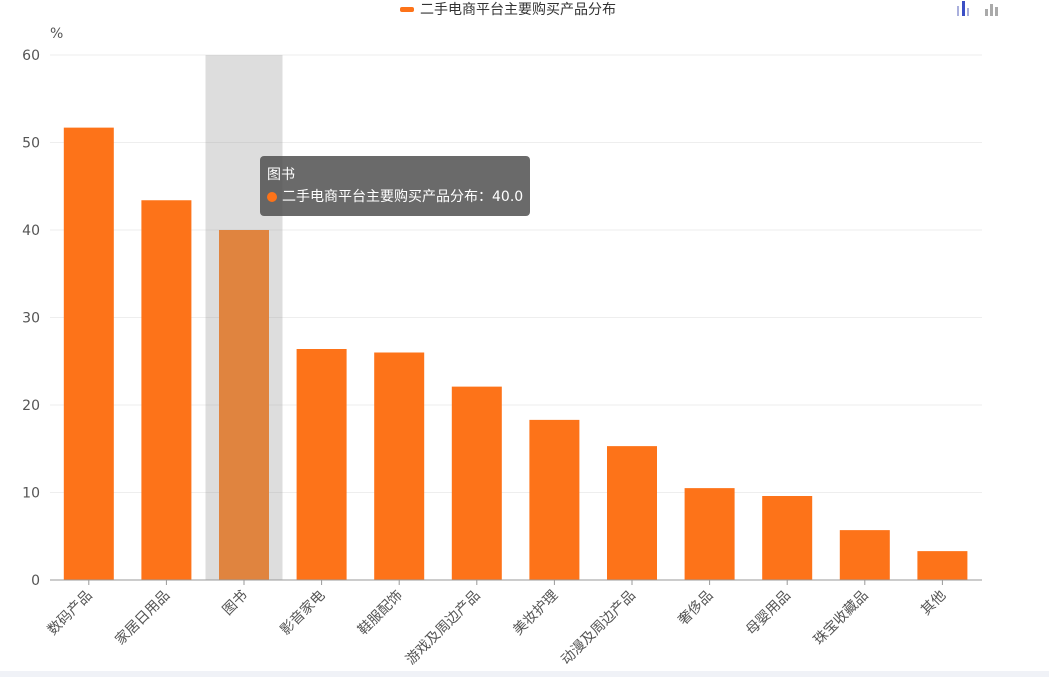 The height and width of the screenshot is (677, 1049). What do you see at coordinates (964, 9) in the screenshot?
I see `bar-chart-toggle-icon` at bounding box center [964, 9].